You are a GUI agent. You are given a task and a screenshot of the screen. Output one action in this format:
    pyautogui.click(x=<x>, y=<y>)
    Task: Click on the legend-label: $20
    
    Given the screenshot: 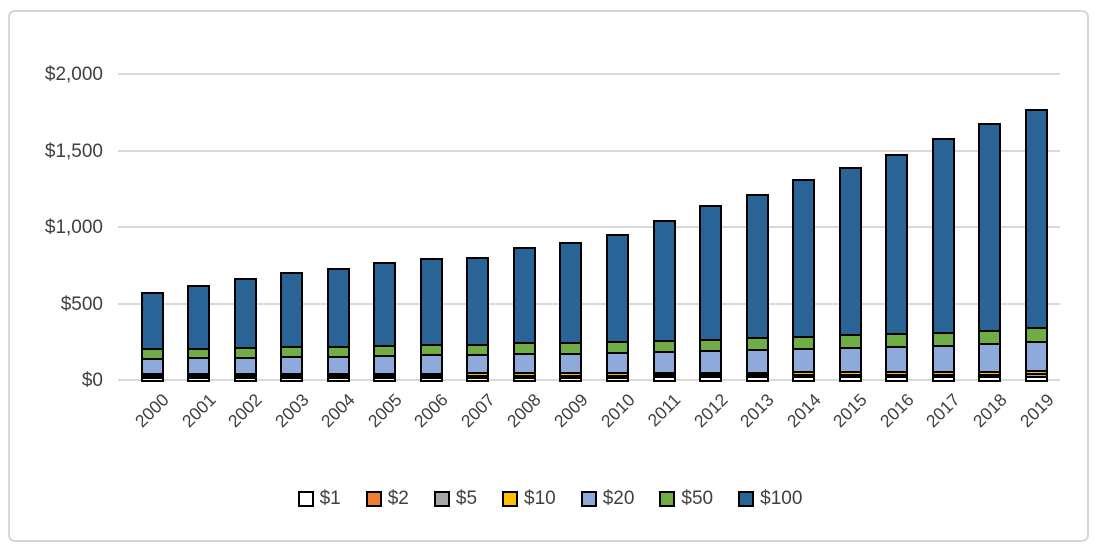 What is the action you would take?
    pyautogui.click(x=618, y=498)
    